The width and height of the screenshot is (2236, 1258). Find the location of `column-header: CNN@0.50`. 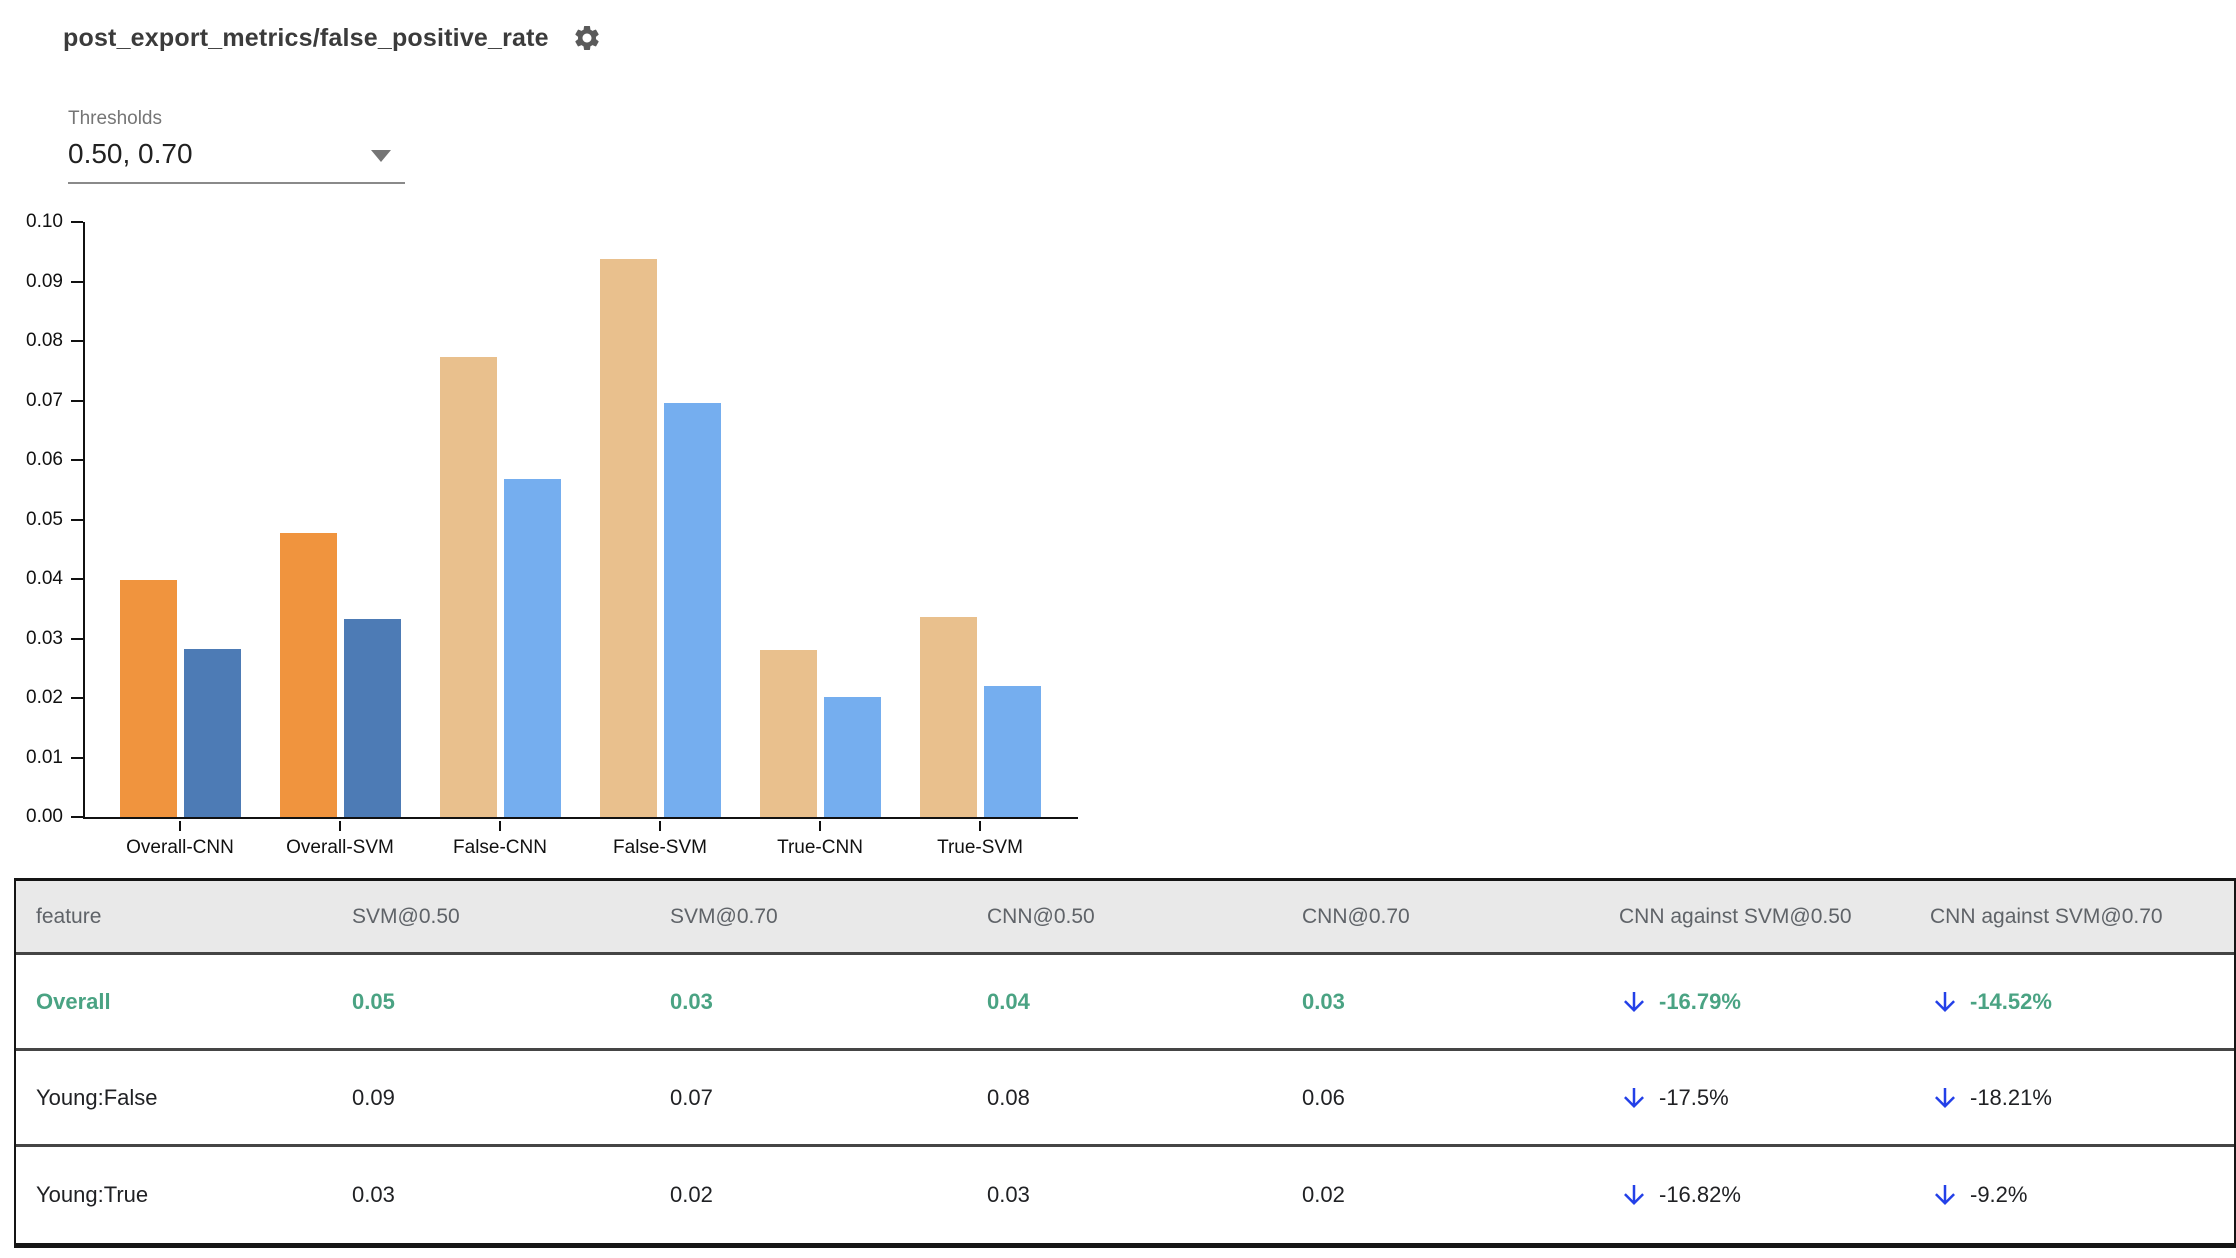

column-header: CNN@0.50 is located at coordinates (1041, 916).